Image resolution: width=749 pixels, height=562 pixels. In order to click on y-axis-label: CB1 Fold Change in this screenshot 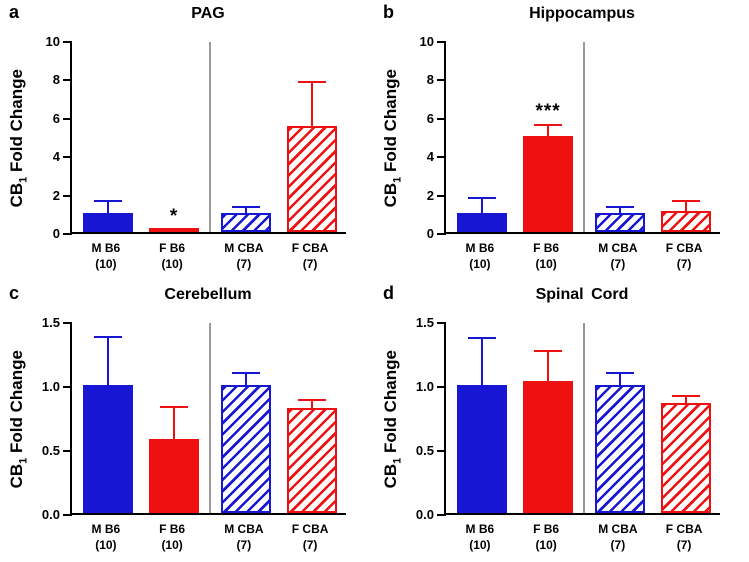, I will do `click(19, 419)`.